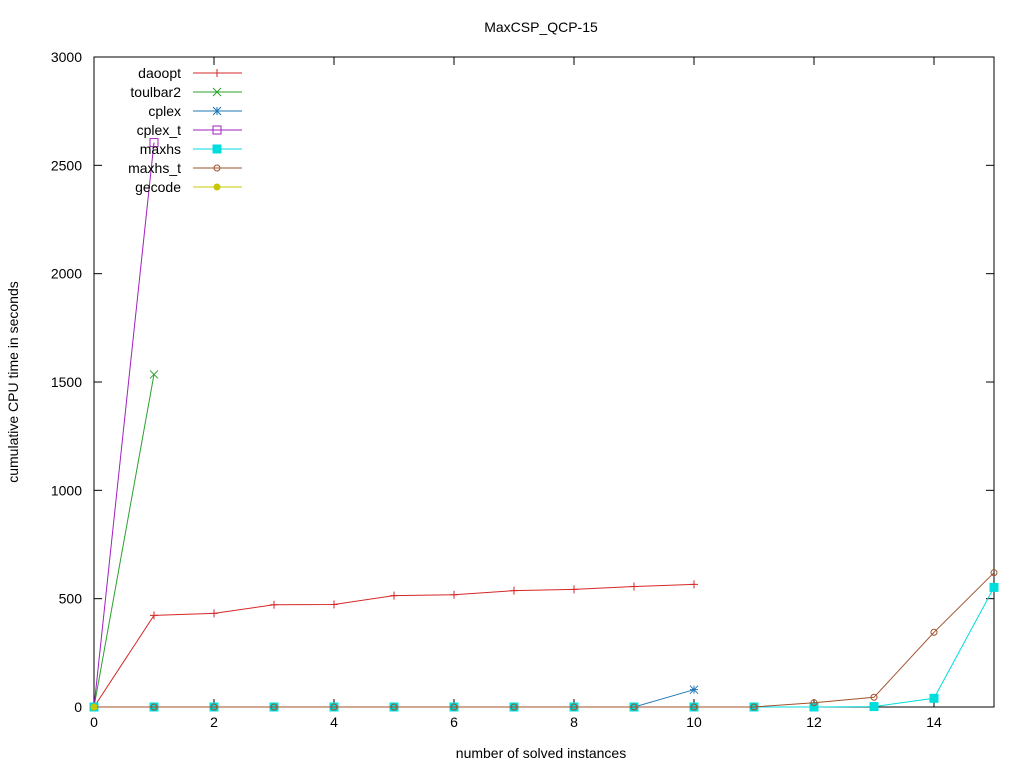 The width and height of the screenshot is (1024, 773). I want to click on legend-item-daoopt: daoopt, so click(190, 73).